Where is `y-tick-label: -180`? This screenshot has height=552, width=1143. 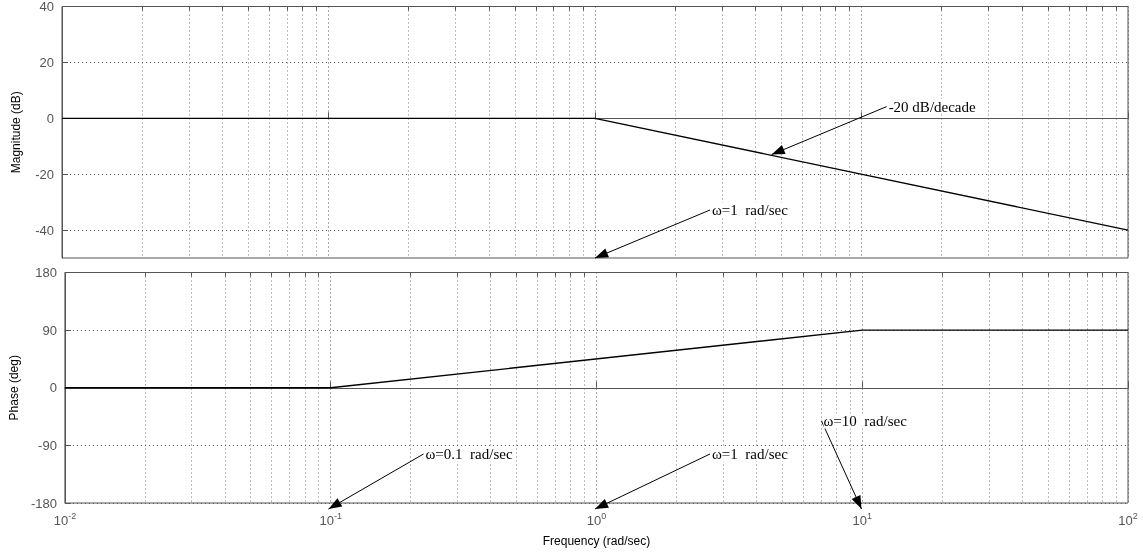 y-tick-label: -180 is located at coordinates (43, 503).